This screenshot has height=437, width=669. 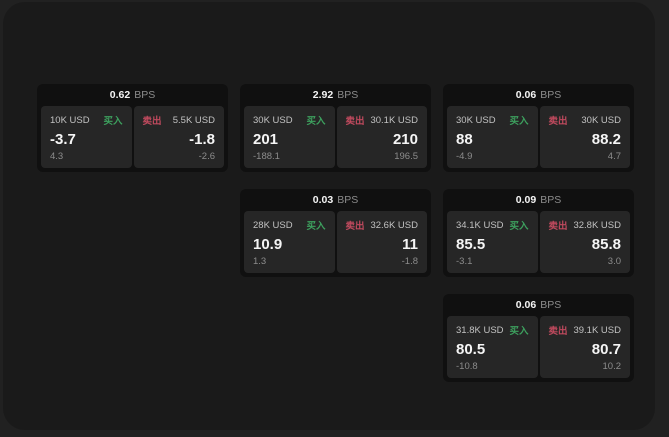 What do you see at coordinates (273, 225) in the screenshot?
I see `buy-amount: 28K USD` at bounding box center [273, 225].